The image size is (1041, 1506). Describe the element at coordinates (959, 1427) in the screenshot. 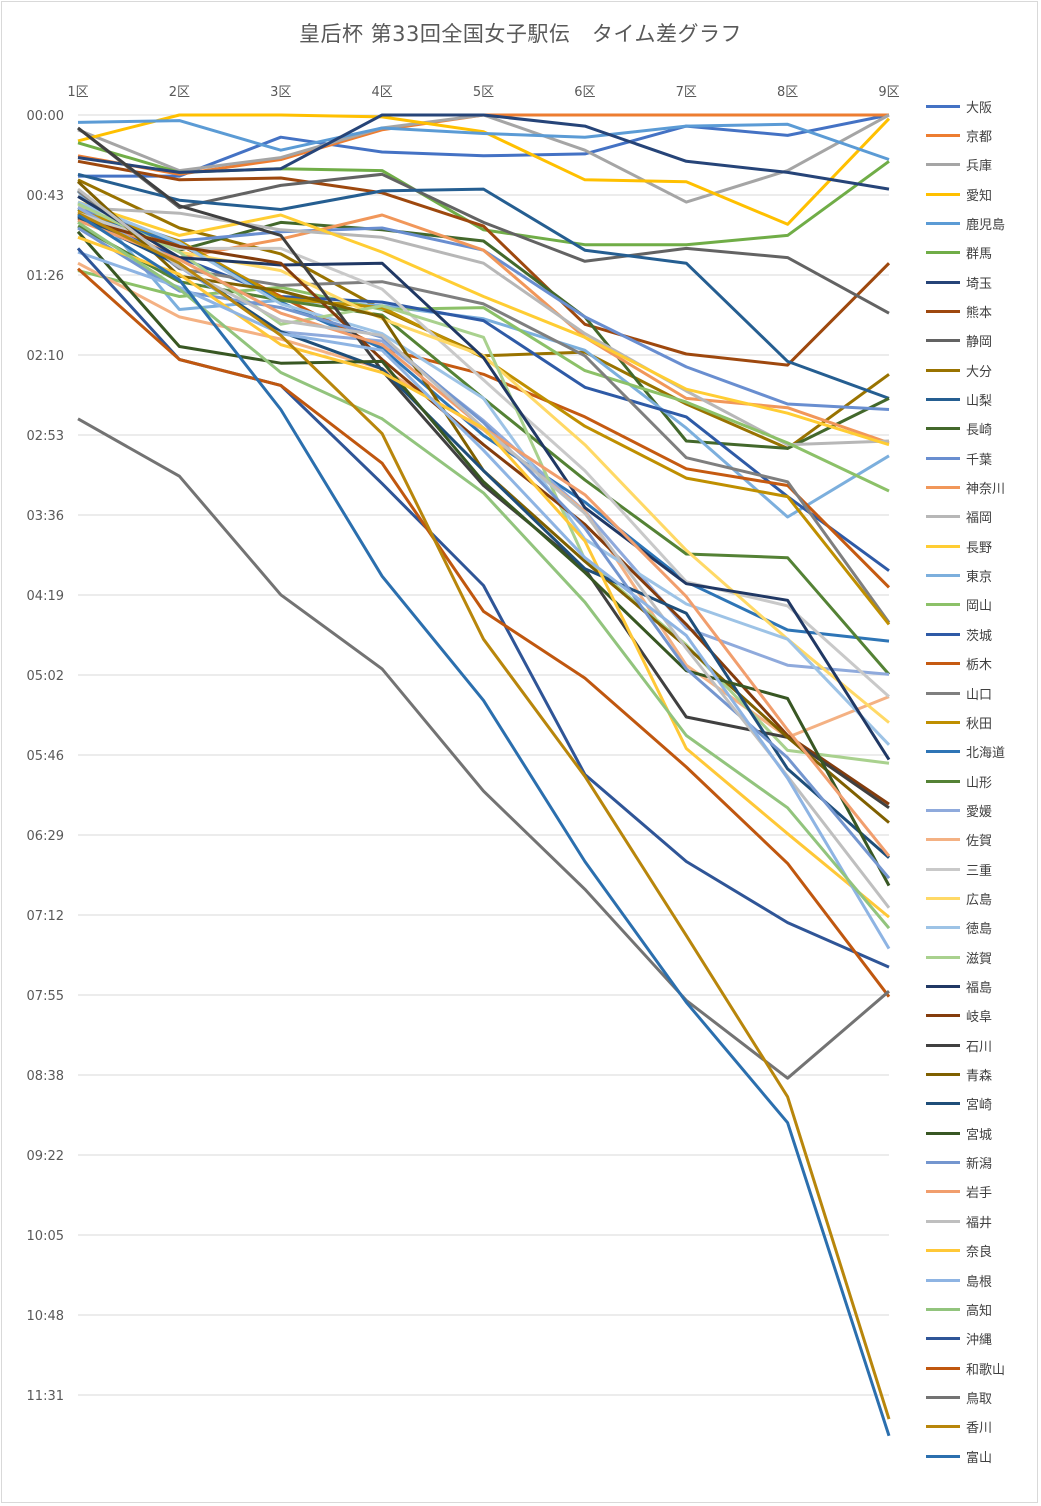

I see `legend-item: 香川` at that location.